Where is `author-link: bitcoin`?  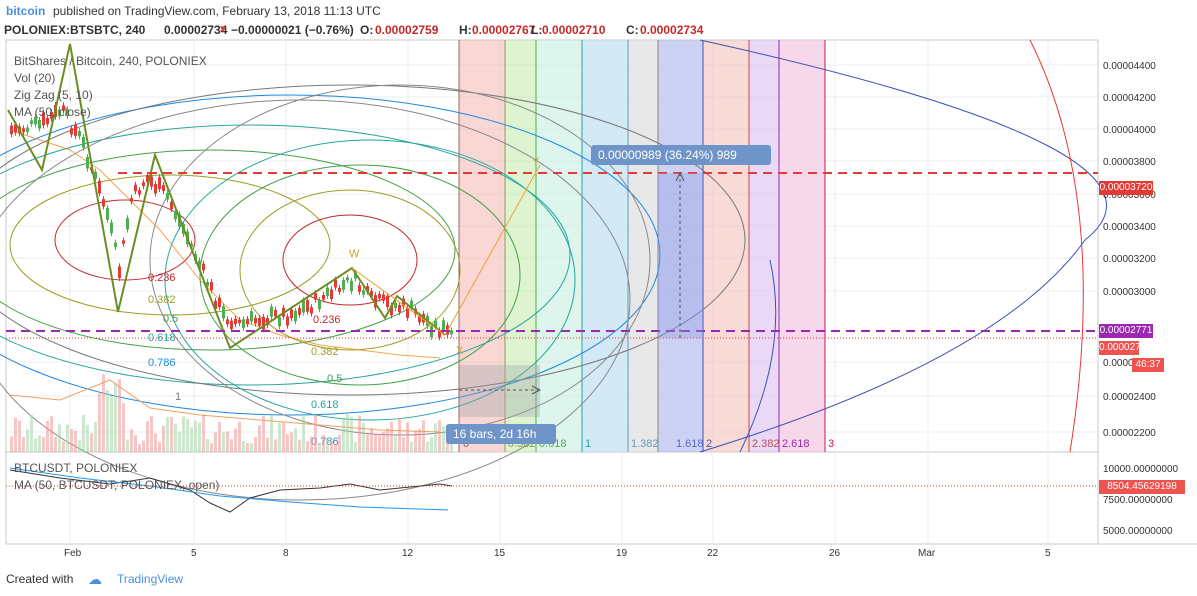 author-link: bitcoin is located at coordinates (26, 11).